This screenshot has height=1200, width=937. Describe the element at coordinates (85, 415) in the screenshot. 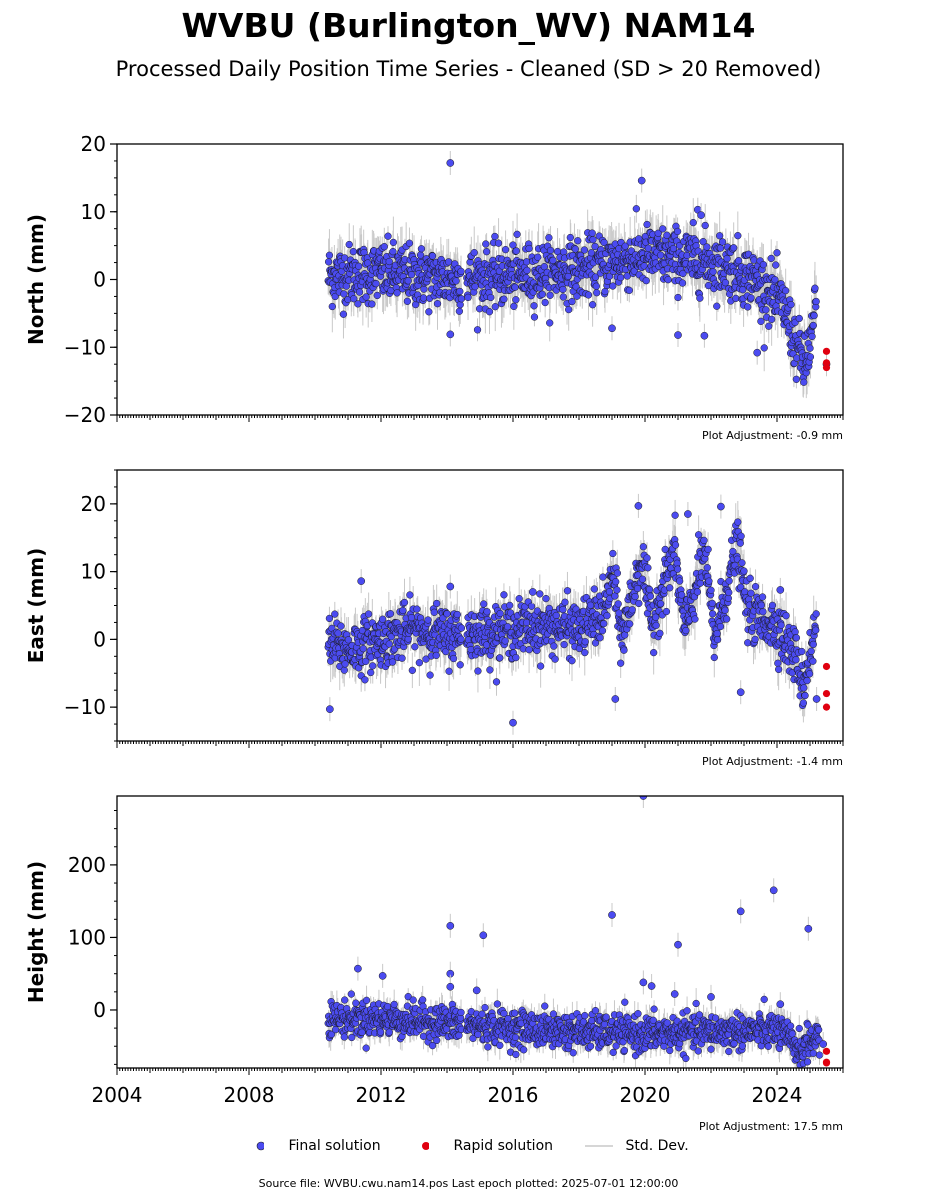

I see `y-tick-label: −20` at that location.